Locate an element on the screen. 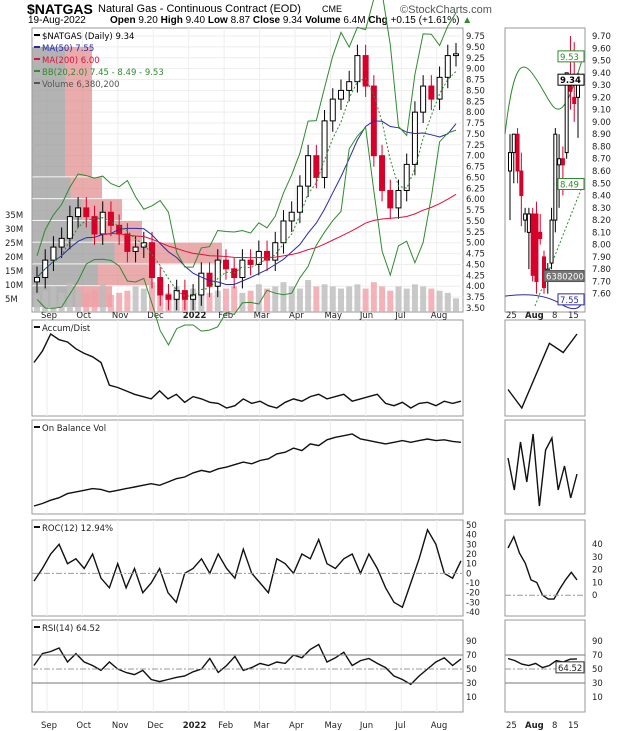 The height and width of the screenshot is (731, 624). mini-y-tick-label: 8.50 is located at coordinates (601, 184).